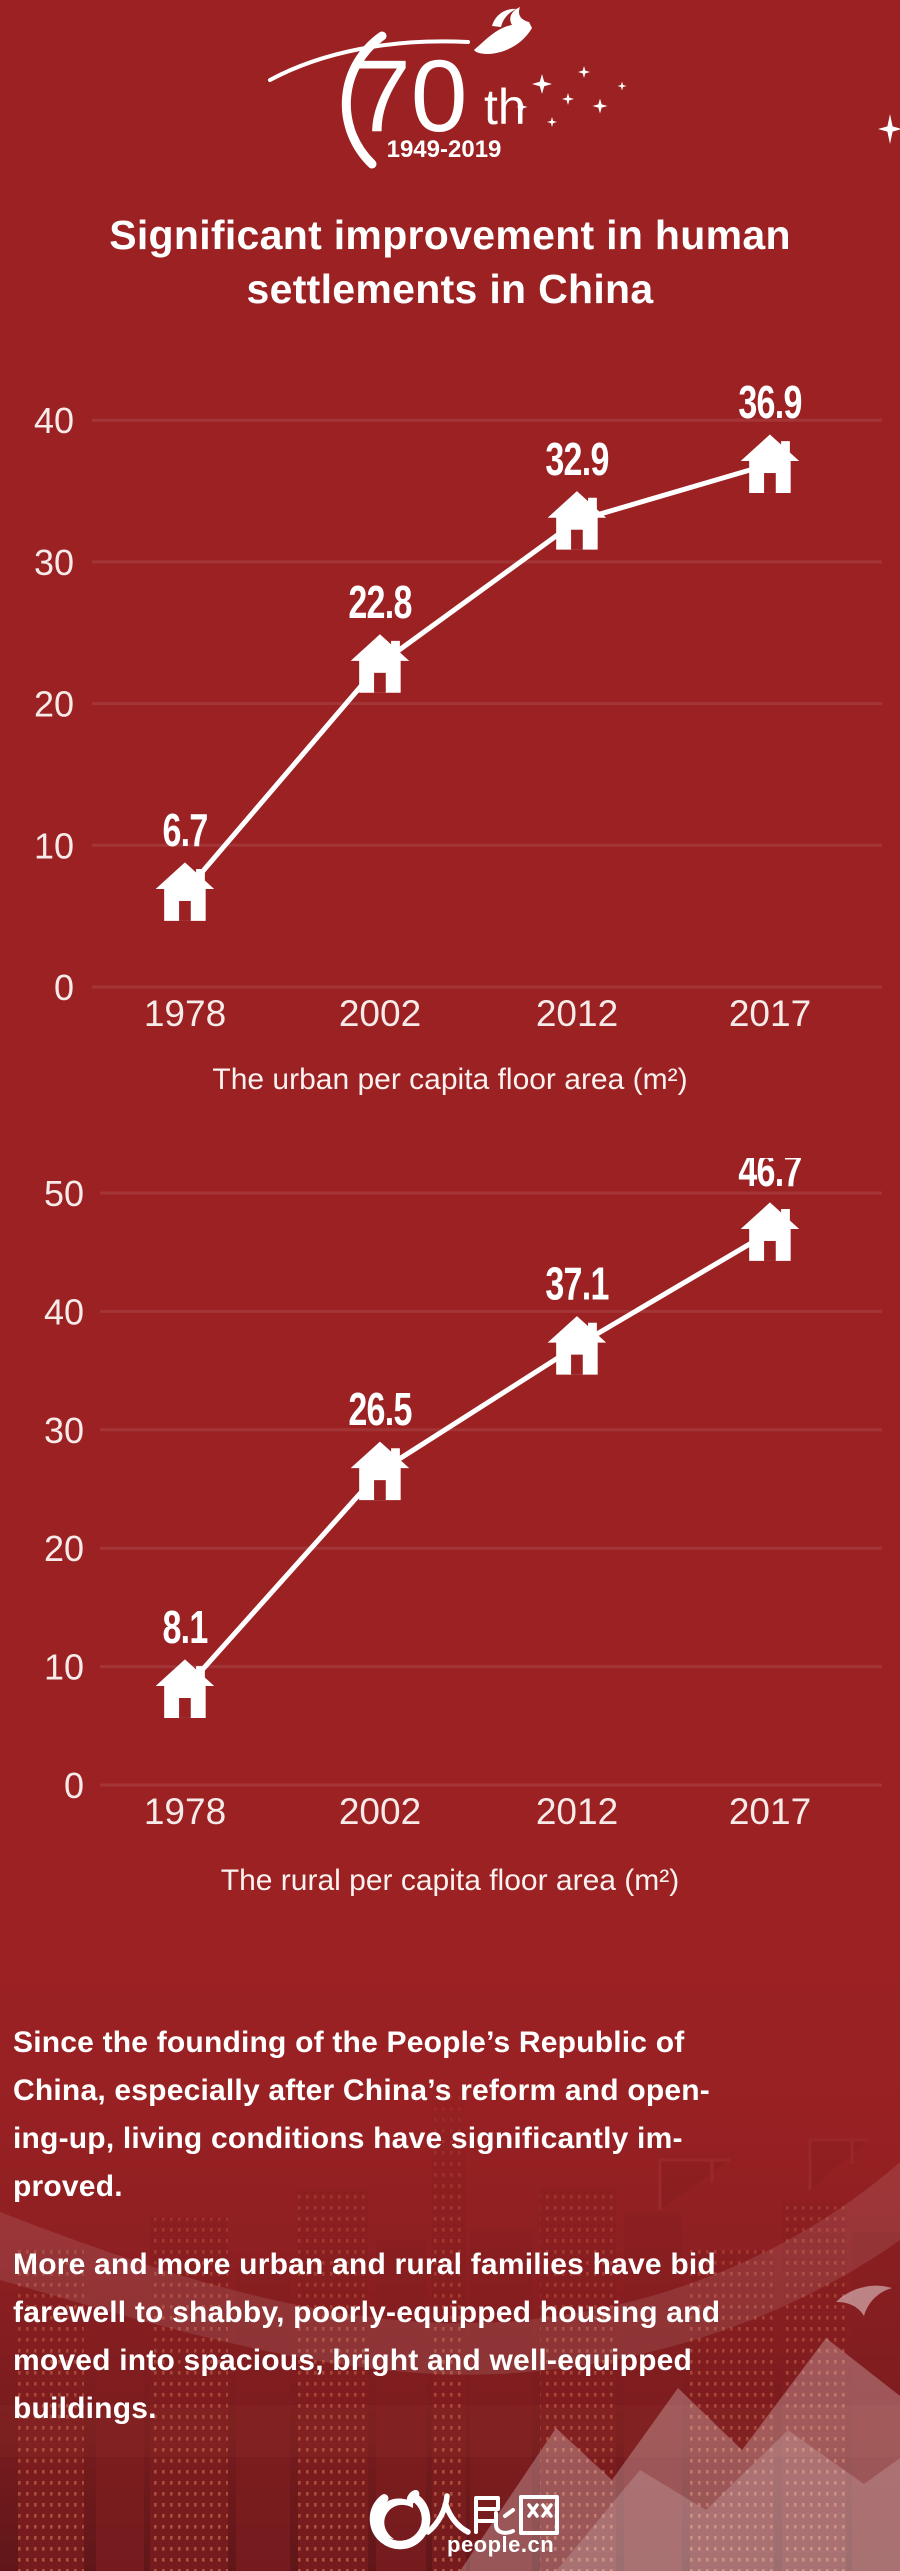  Describe the element at coordinates (410, 96) in the screenshot. I see `logo-number: 70` at that location.